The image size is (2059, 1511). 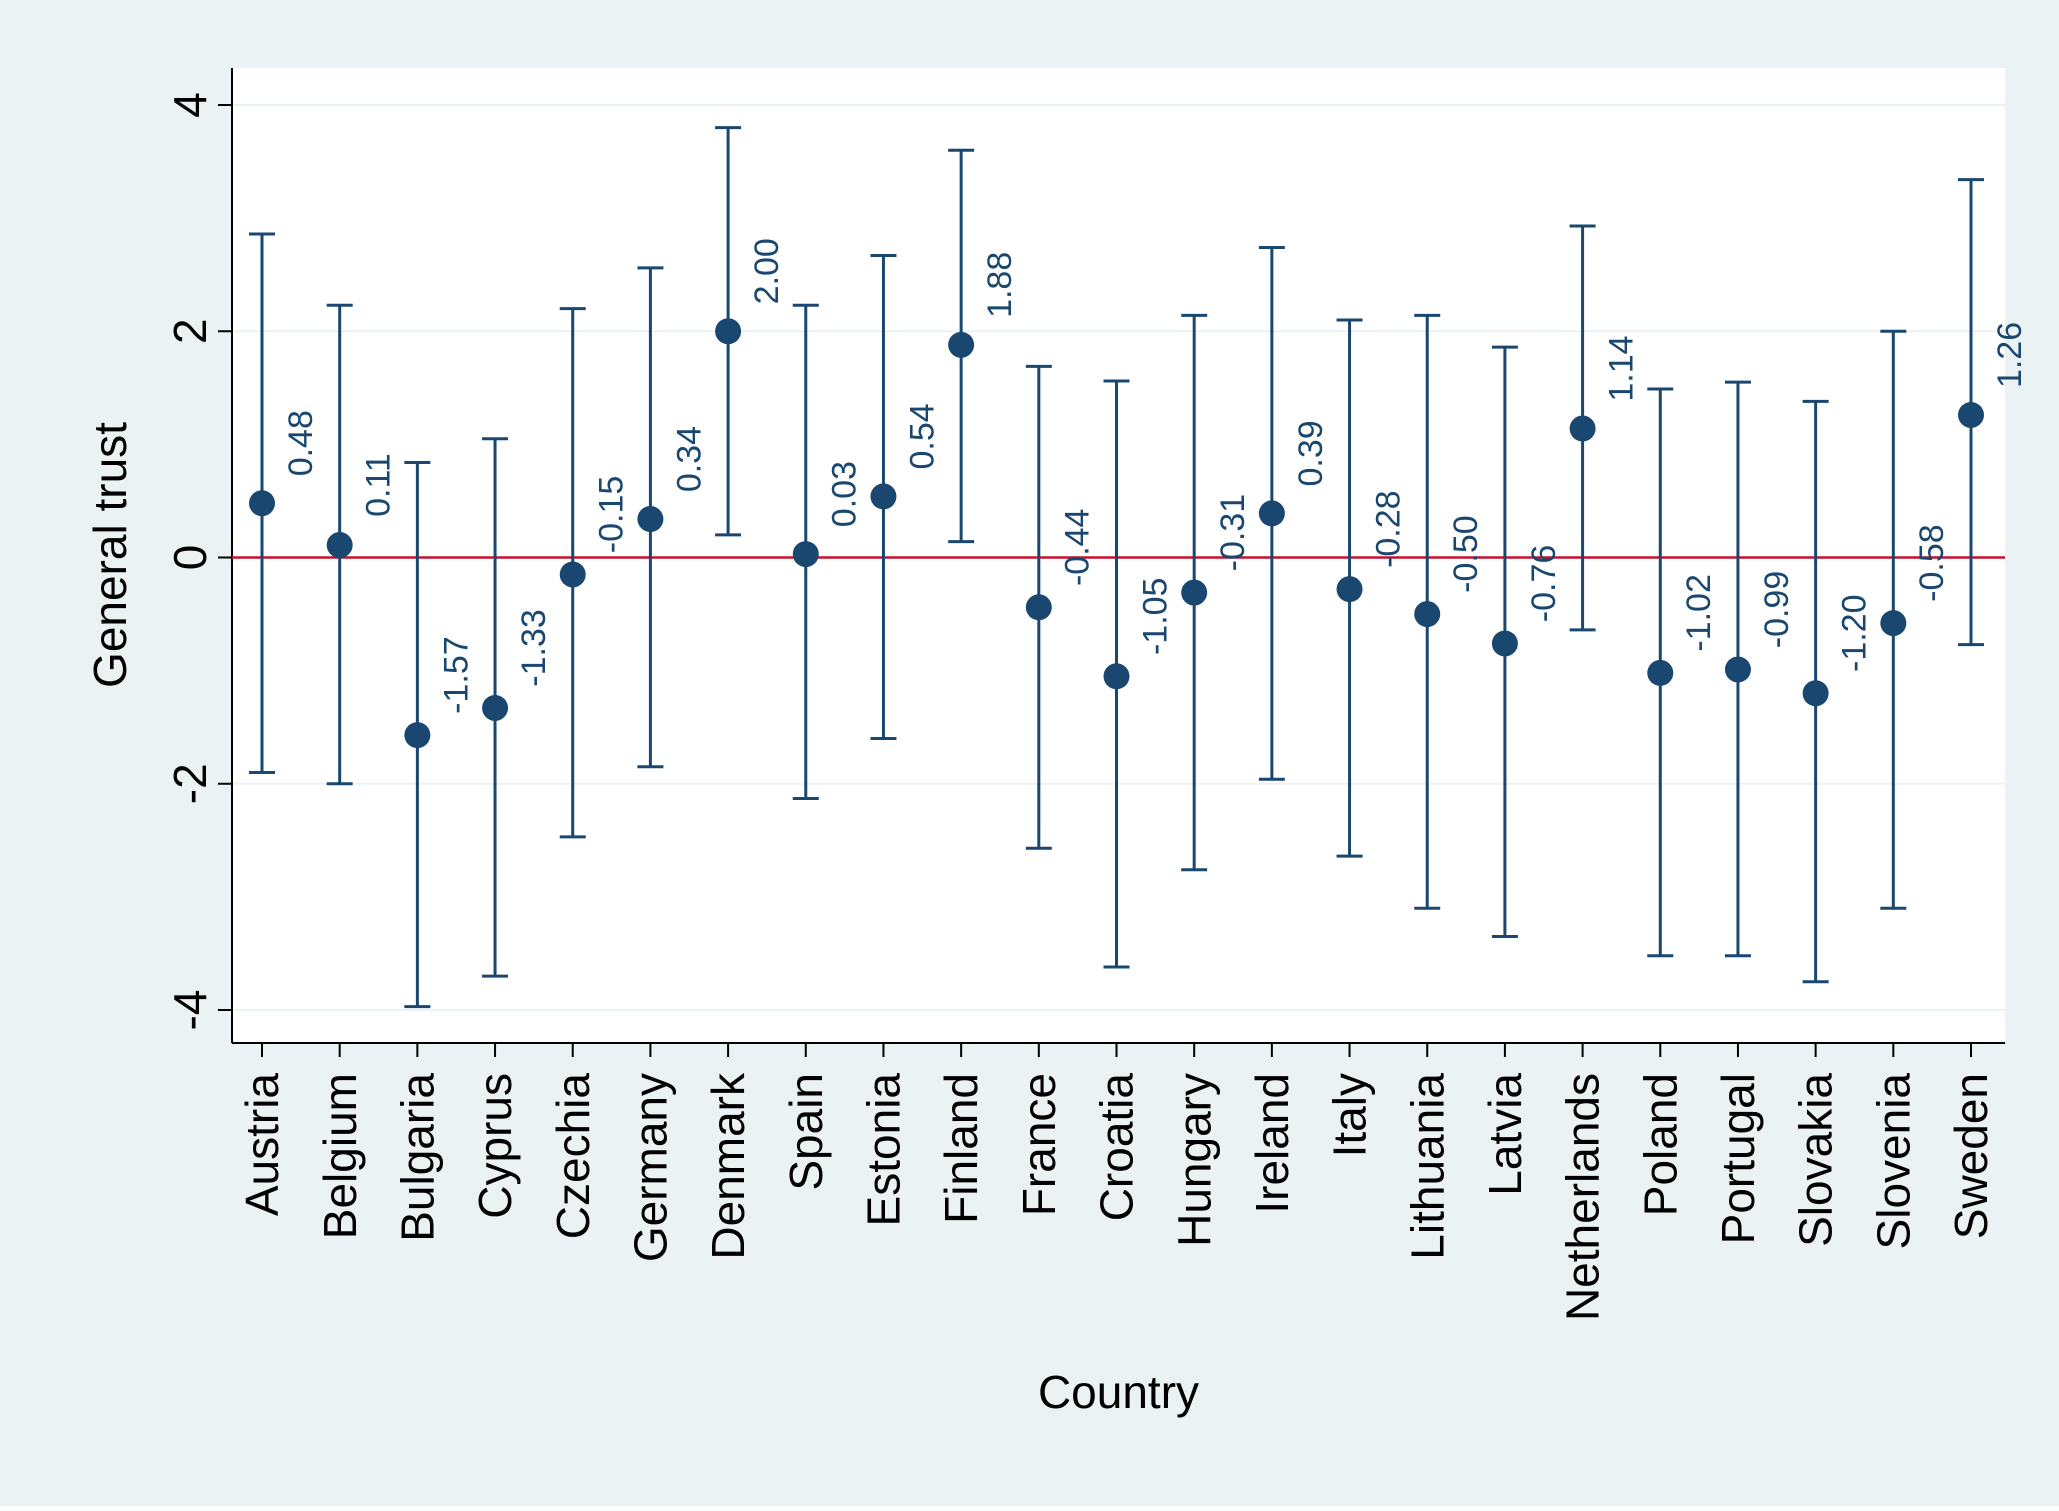 What do you see at coordinates (1155, 617) in the screenshot?
I see `value-label-croatia: -1.05` at bounding box center [1155, 617].